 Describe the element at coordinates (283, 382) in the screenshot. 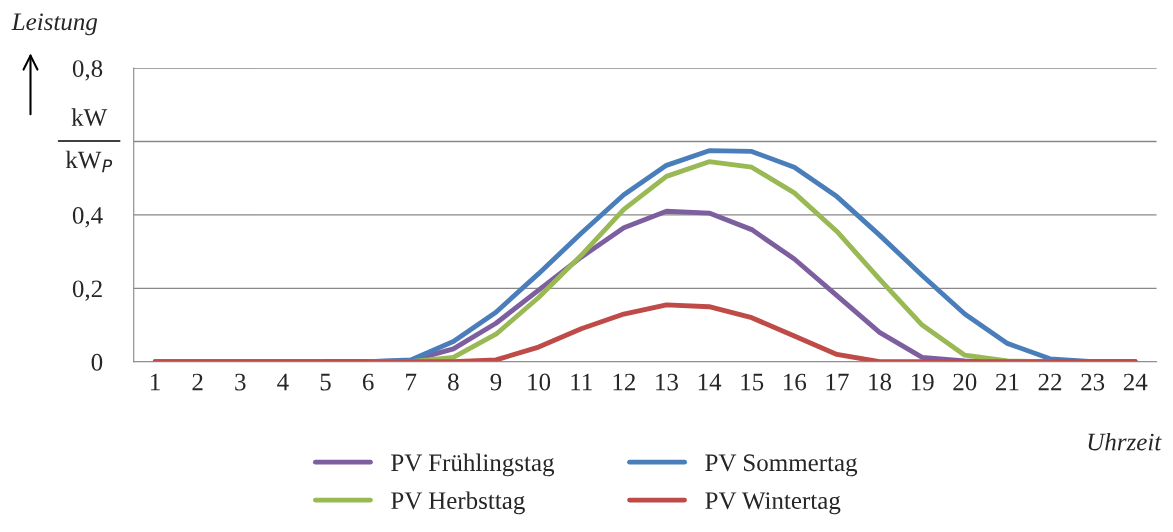

I see `x-tick-label: 4` at that location.